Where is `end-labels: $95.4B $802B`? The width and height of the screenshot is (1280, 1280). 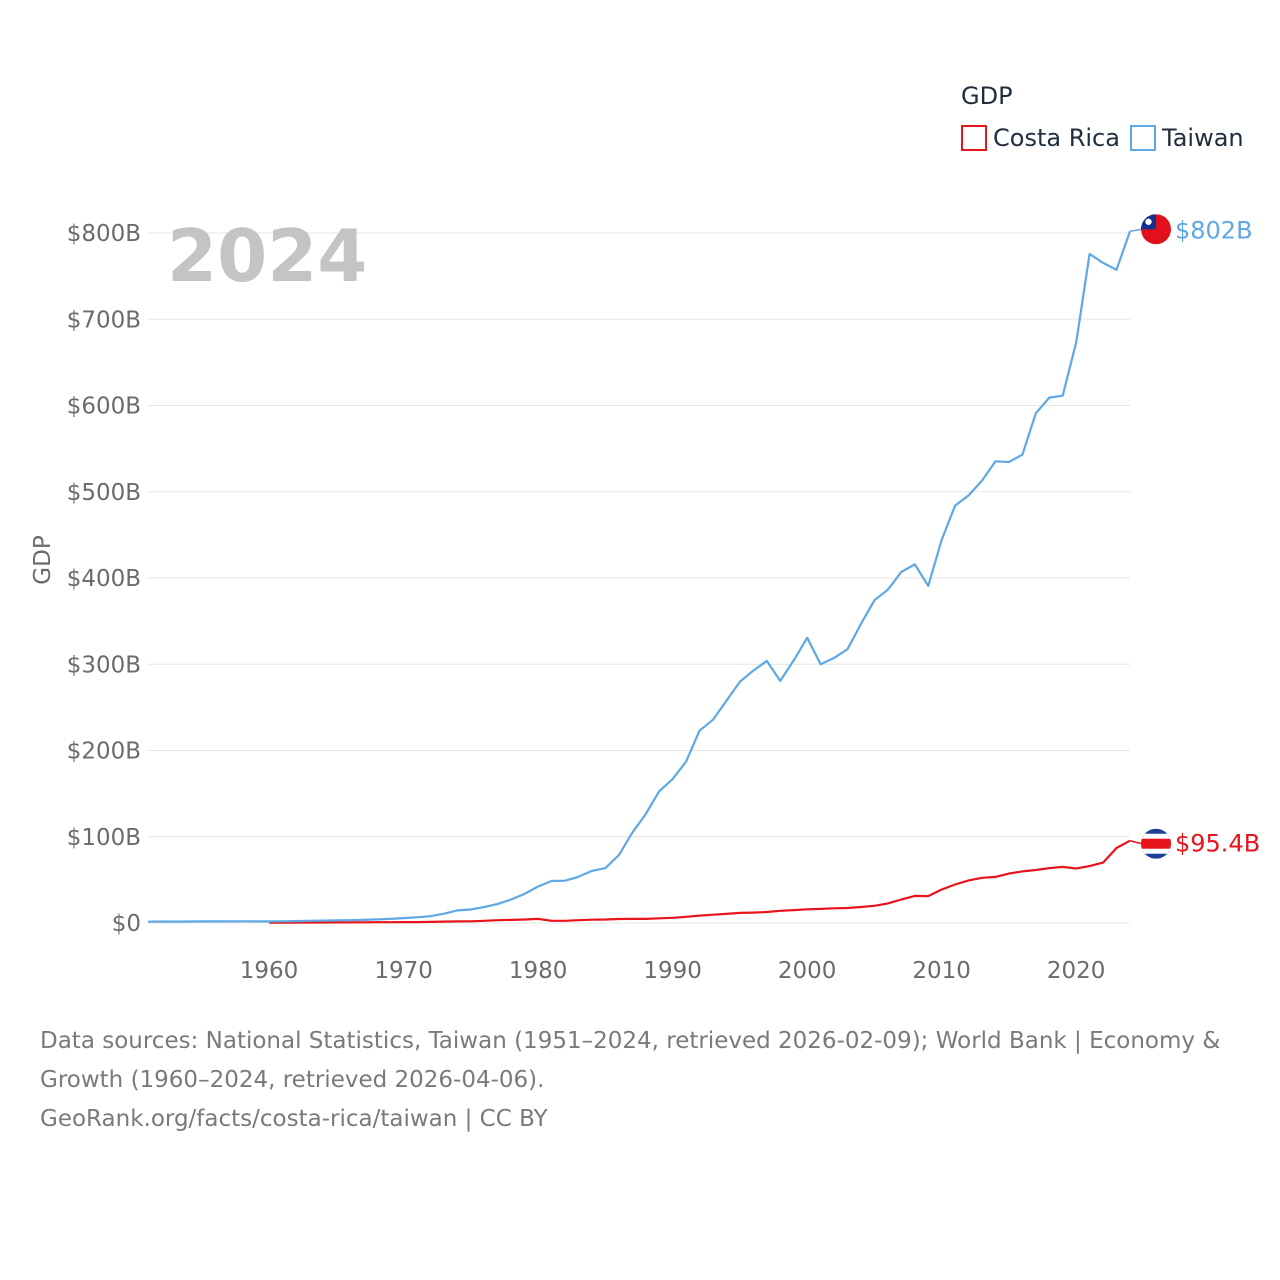
end-labels: $95.4B $802B is located at coordinates (1194, 536).